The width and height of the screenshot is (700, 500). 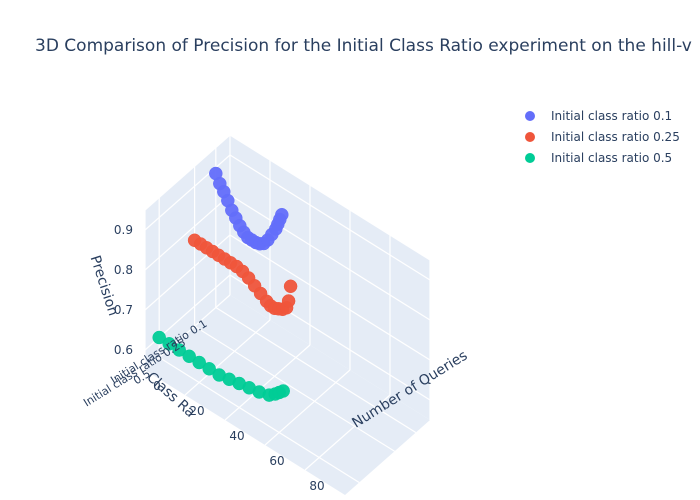 I want to click on data-points, so click(x=225, y=284).